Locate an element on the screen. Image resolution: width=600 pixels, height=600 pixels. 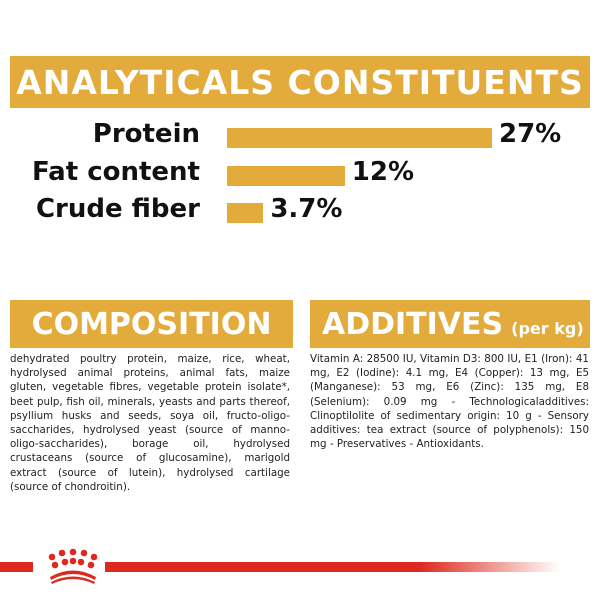
analytical-constituents-title: ANALYTICALS CONSTITUENTS is located at coordinates (300, 82).